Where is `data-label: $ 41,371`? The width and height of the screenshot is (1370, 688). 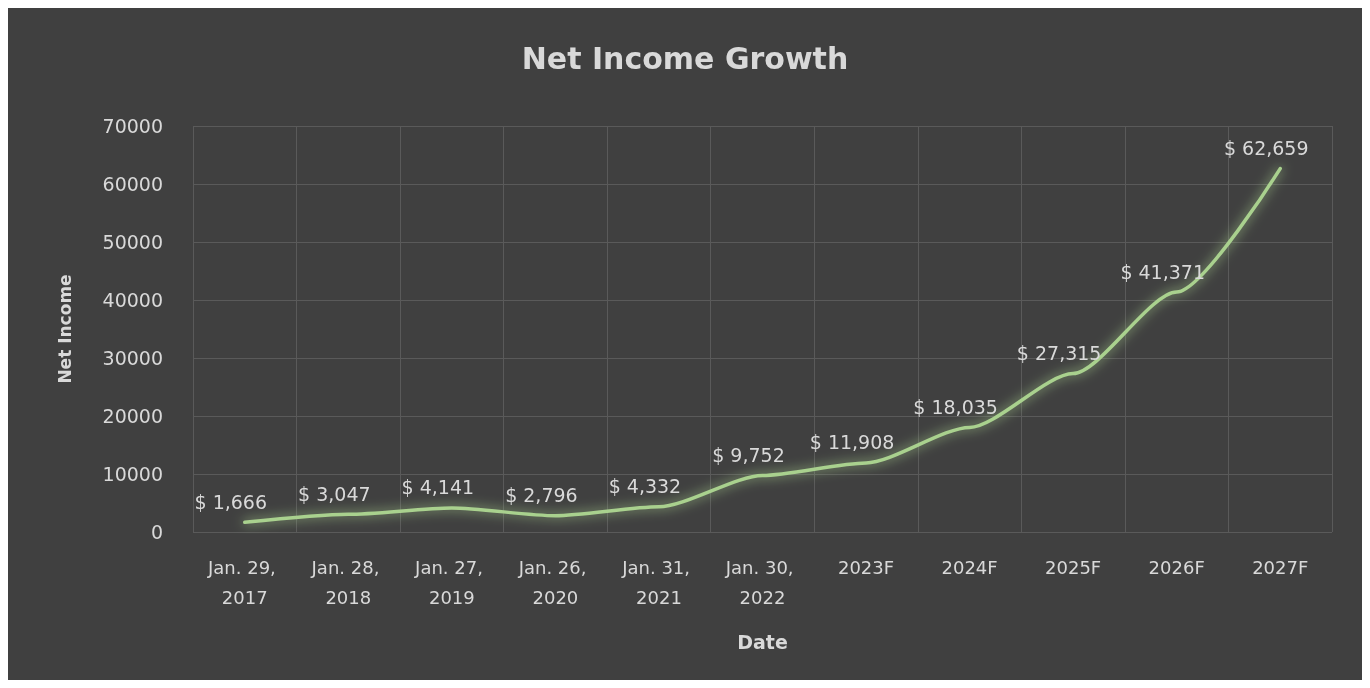
data-label: $ 41,371 is located at coordinates (1162, 271).